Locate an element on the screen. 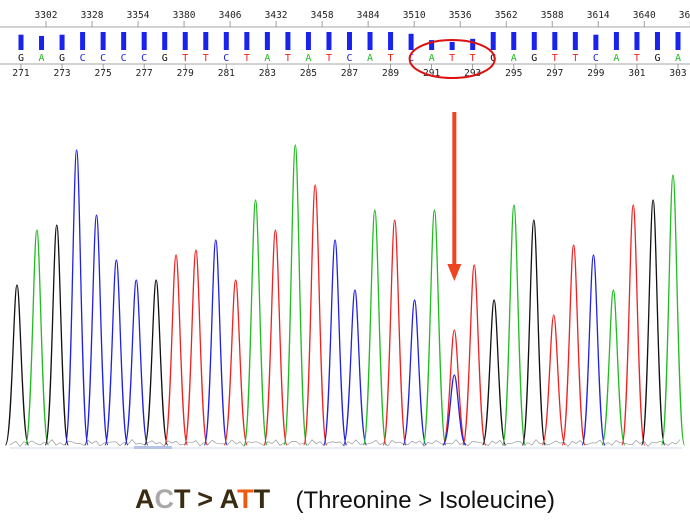  scan-tick-label: 3328 is located at coordinates (92, 15).